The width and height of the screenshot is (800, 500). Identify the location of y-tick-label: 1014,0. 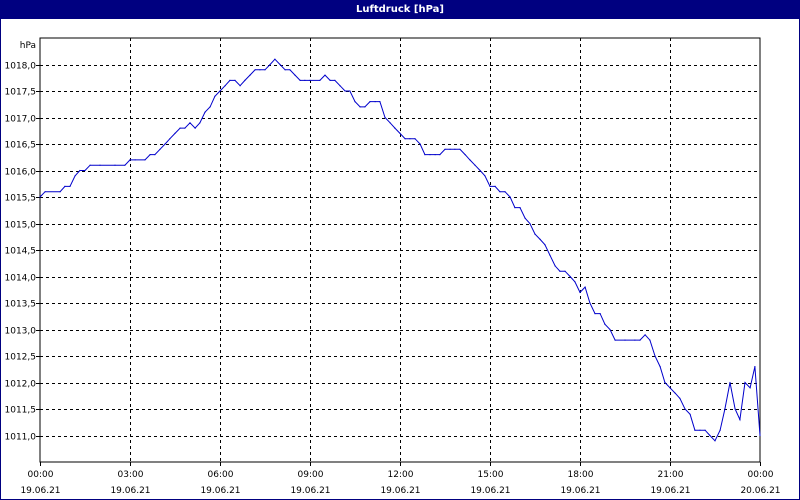
(21, 279).